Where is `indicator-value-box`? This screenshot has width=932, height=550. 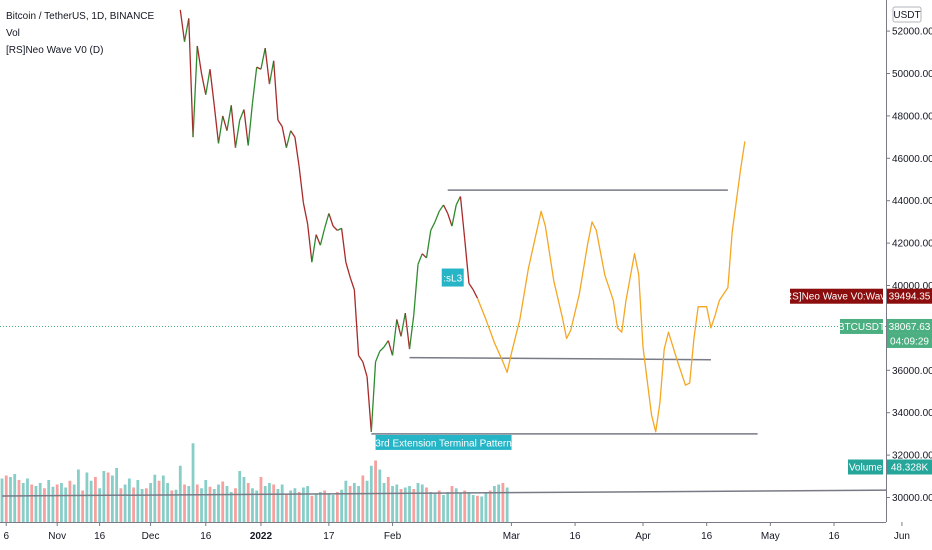 indicator-value-box is located at coordinates (909, 296).